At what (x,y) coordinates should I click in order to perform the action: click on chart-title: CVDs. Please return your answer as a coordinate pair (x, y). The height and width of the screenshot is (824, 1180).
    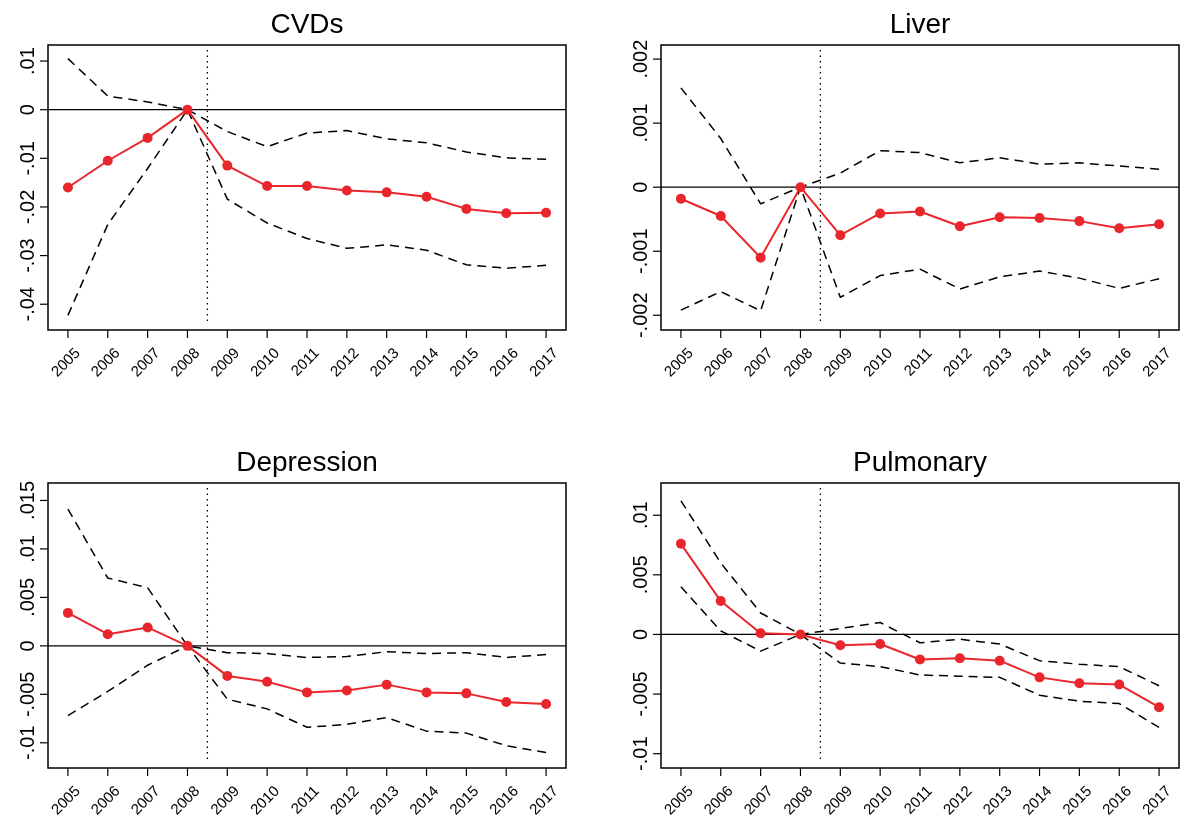
    Looking at the image, I should click on (307, 23).